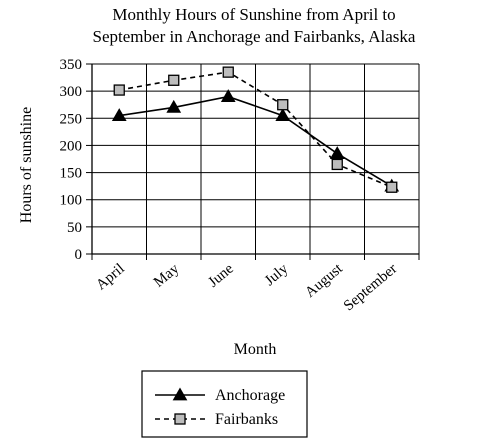 This screenshot has width=496, height=448. What do you see at coordinates (74, 228) in the screenshot?
I see `y-tick-label: 50` at bounding box center [74, 228].